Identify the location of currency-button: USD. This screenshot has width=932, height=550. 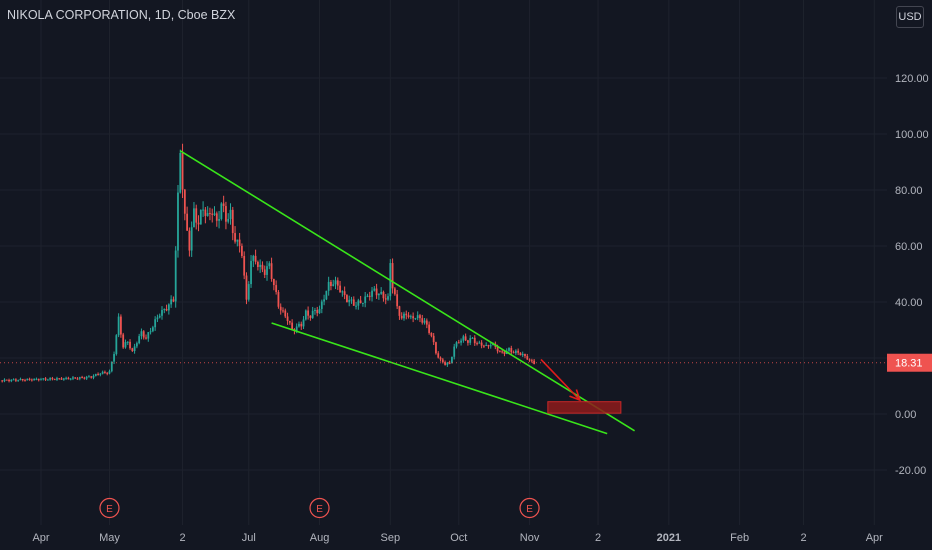
(910, 17).